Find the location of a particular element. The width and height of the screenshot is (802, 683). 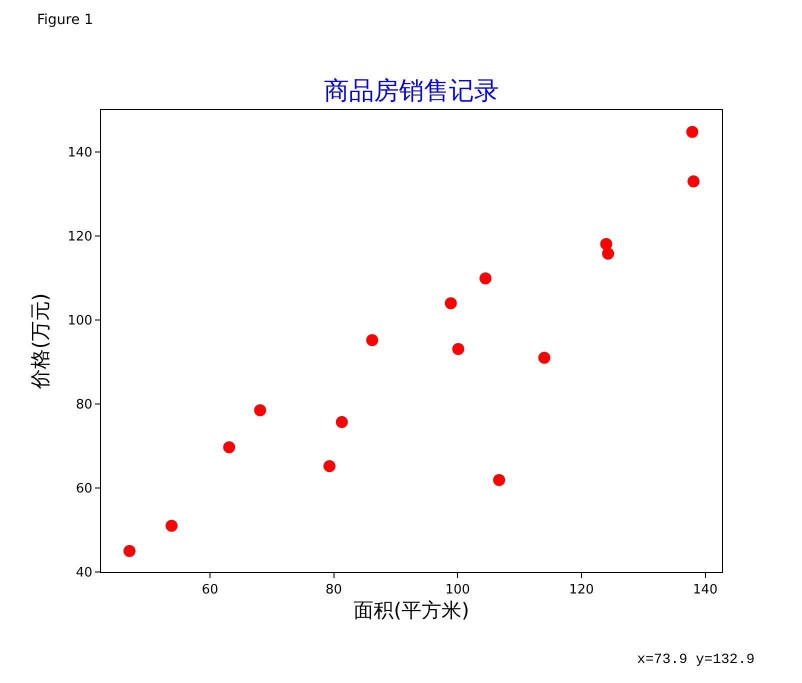

y-tick-label: 40 is located at coordinates (84, 573).